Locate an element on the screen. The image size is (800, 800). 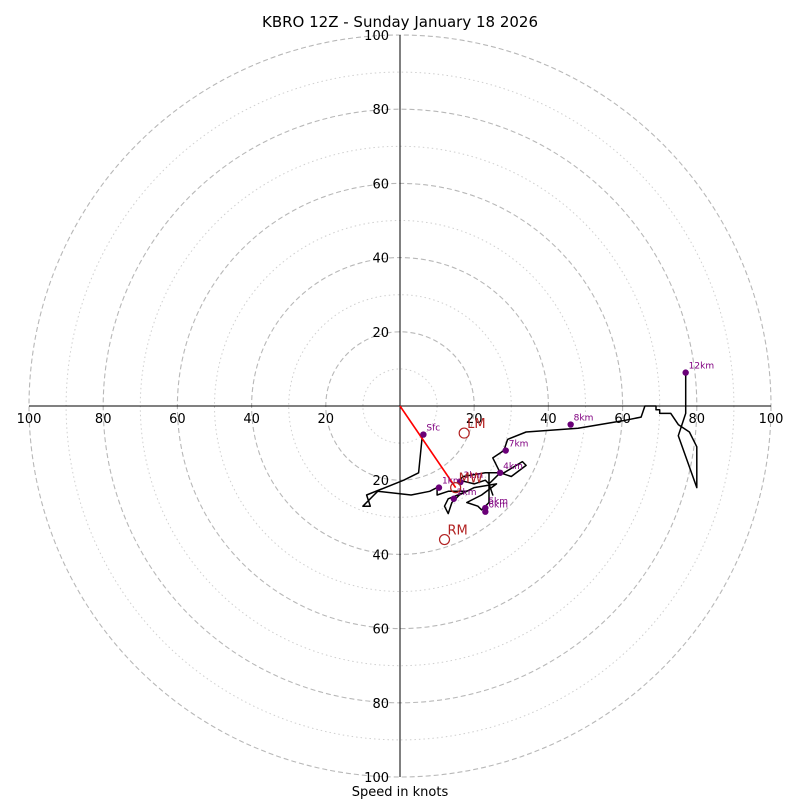
x-tick-left-20: 20 is located at coordinates (326, 419).